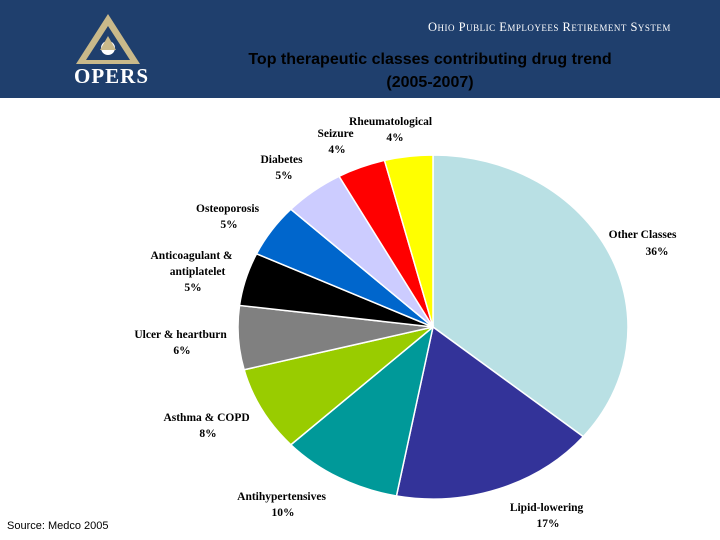 The image size is (720, 540). Describe the element at coordinates (490, 412) in the screenshot. I see `pie-slice-lipid-lowering` at that location.